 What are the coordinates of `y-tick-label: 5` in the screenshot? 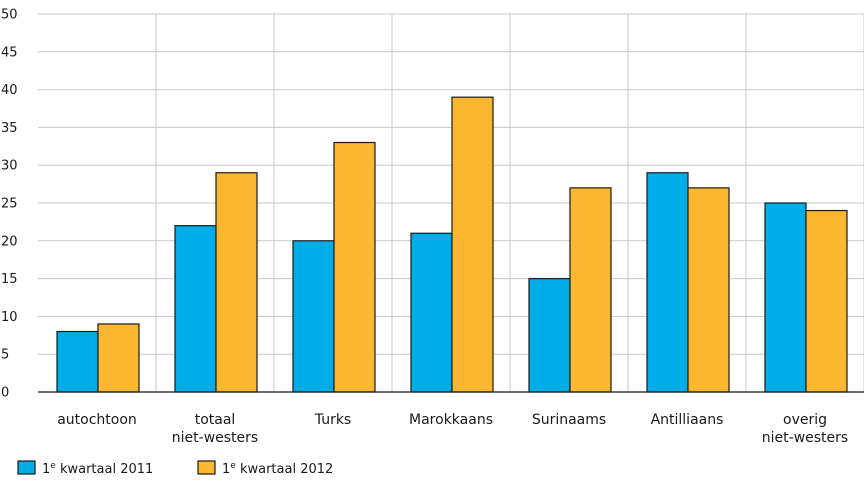 It's located at (5, 355).